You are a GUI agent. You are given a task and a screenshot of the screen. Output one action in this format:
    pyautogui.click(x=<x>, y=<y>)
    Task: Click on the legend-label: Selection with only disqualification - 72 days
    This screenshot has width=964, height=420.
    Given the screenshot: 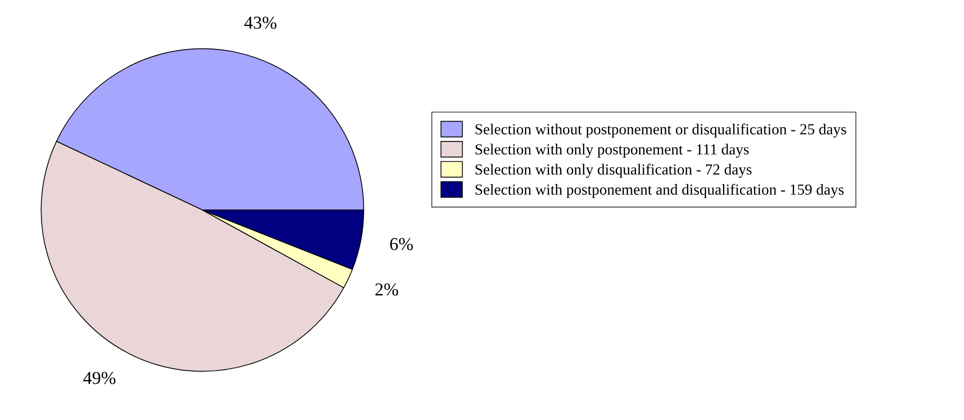 What is the action you would take?
    pyautogui.click(x=614, y=171)
    